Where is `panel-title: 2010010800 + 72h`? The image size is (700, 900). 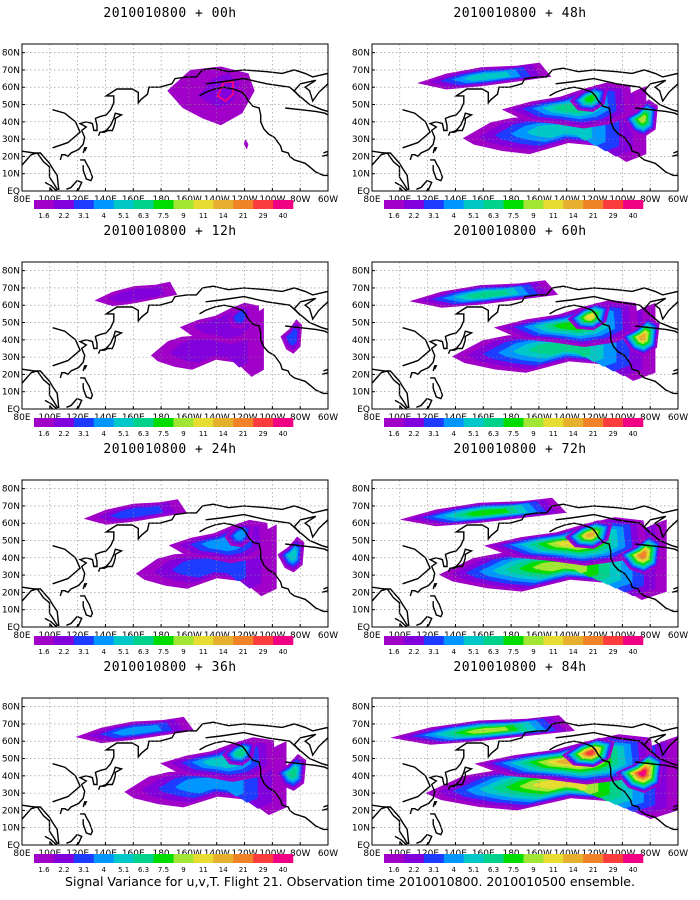
panel-title: 2010010800 + 72h is located at coordinates (520, 449).